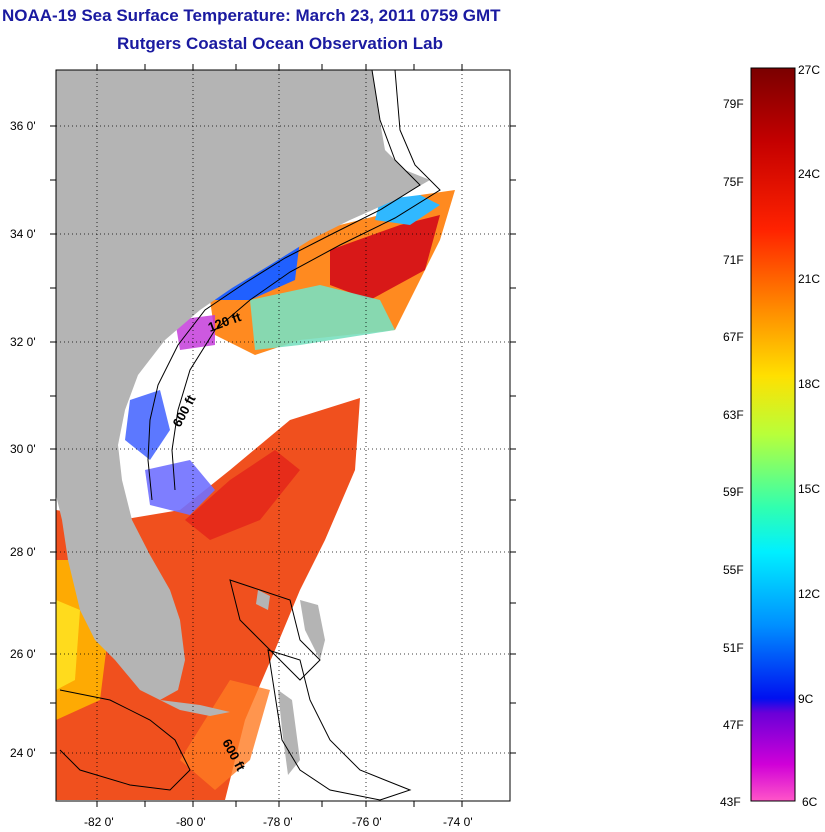  Describe the element at coordinates (809, 489) in the screenshot. I see `colorbar-c-label: 15C` at that location.